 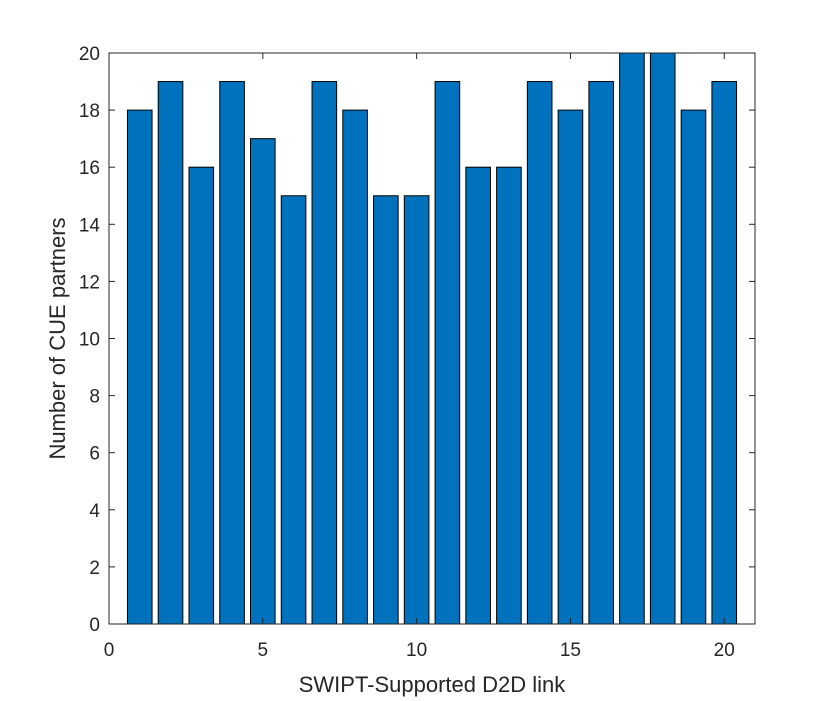 I want to click on y-tick-label: 10, so click(x=89, y=340).